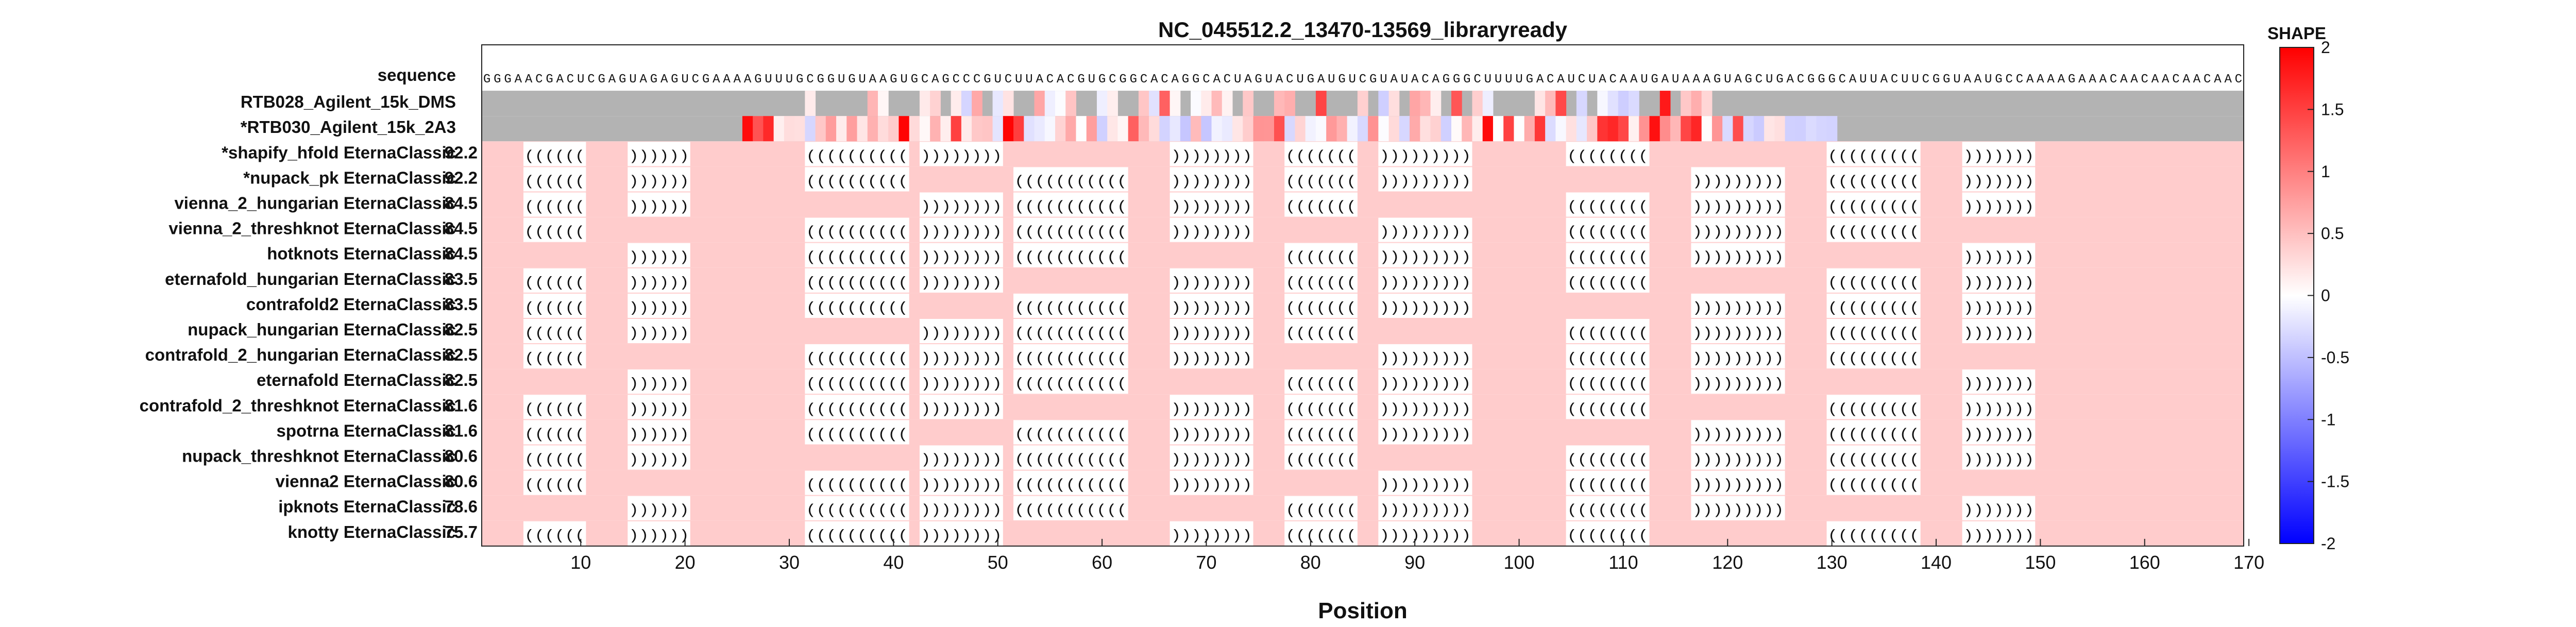  Describe the element at coordinates (2328, 544) in the screenshot. I see `colorbar-tick-label: -2` at that location.